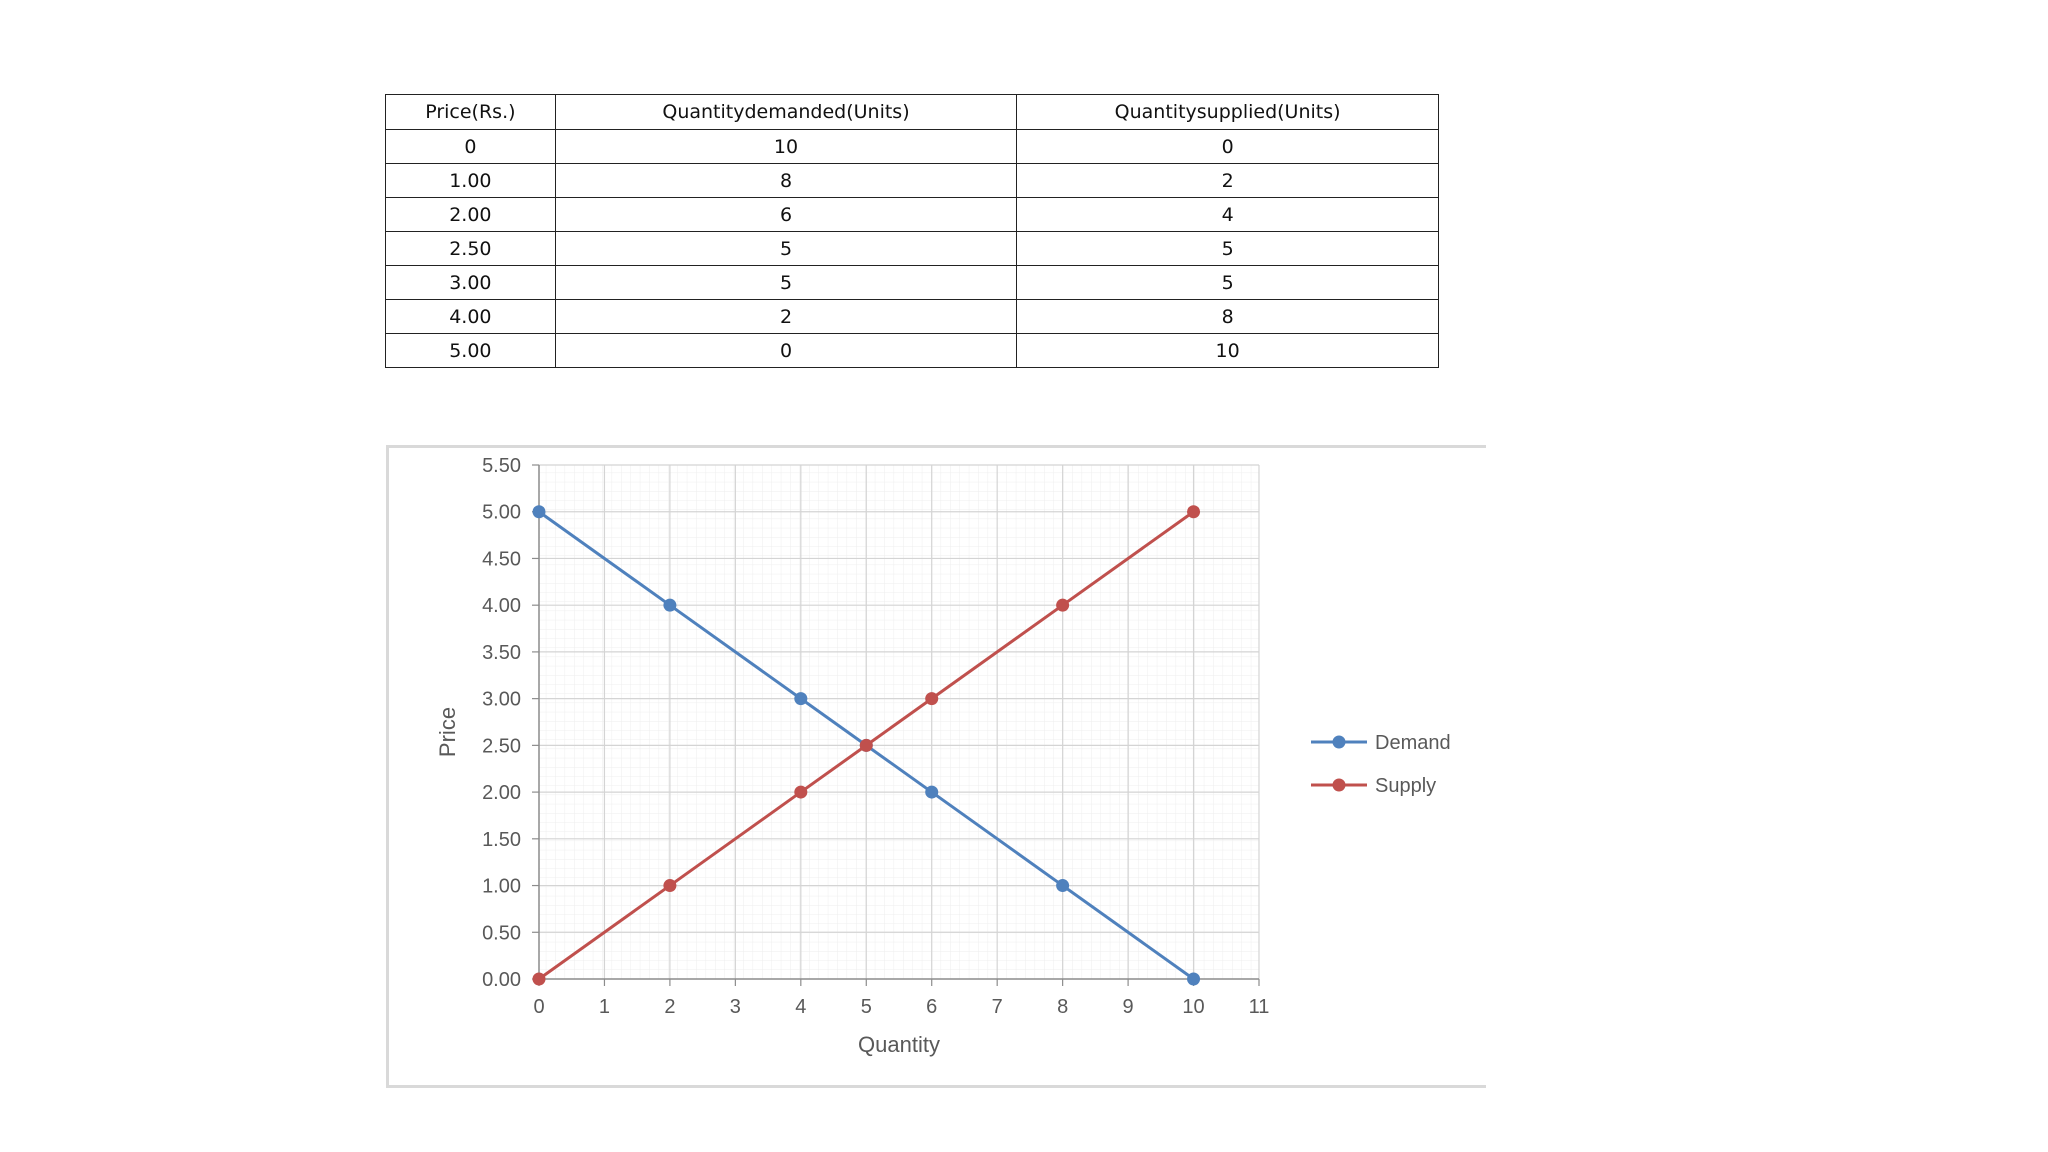  Describe the element at coordinates (501, 887) in the screenshot. I see `y-tick-label: 1.00` at that location.